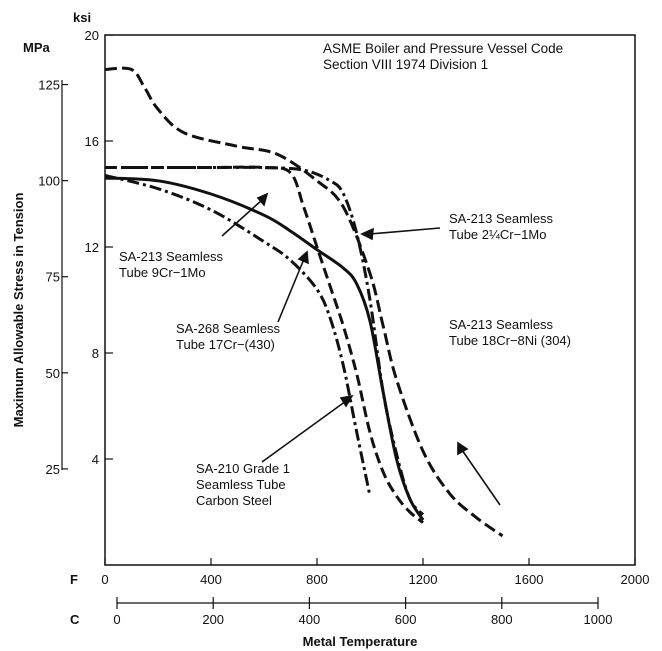  I want to click on f-unit-label: F, so click(74, 579).